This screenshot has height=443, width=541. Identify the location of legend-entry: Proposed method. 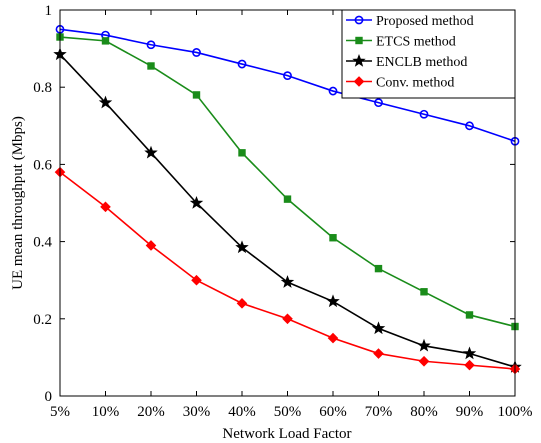
(410, 21).